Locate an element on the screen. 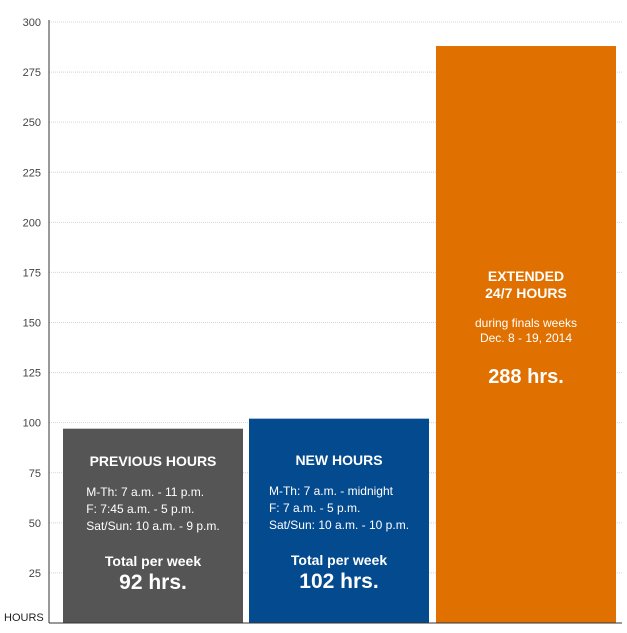 This screenshot has height=633, width=627. y-tick-label: 75 is located at coordinates (35, 474).